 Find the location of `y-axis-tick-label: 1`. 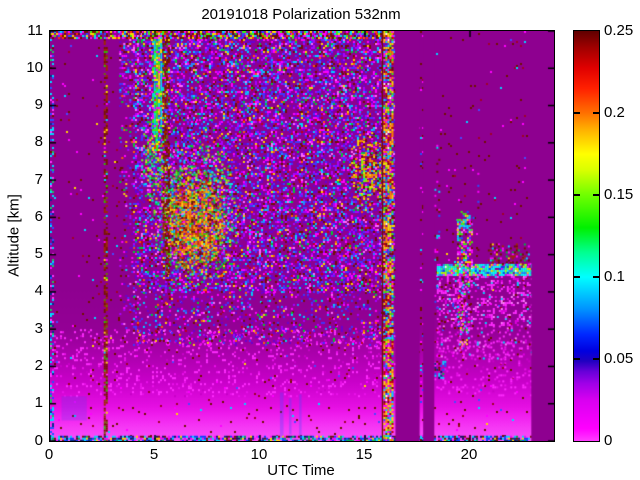

y-axis-tick-label: 1 is located at coordinates (38, 403).